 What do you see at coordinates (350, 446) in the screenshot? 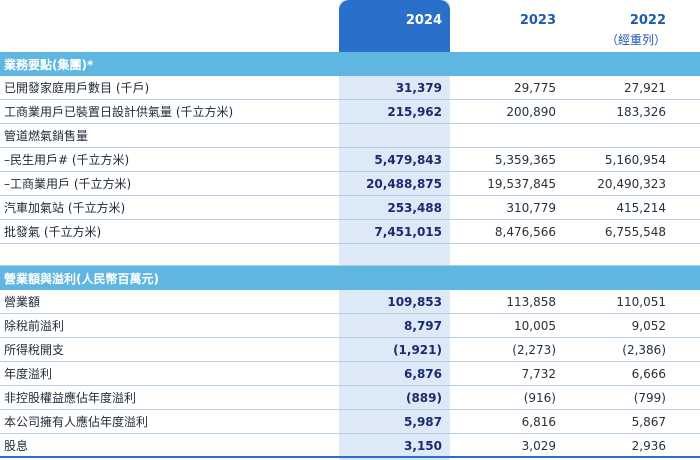
I see `table-row: 股息 3,150 3,029 2,936` at bounding box center [350, 446].